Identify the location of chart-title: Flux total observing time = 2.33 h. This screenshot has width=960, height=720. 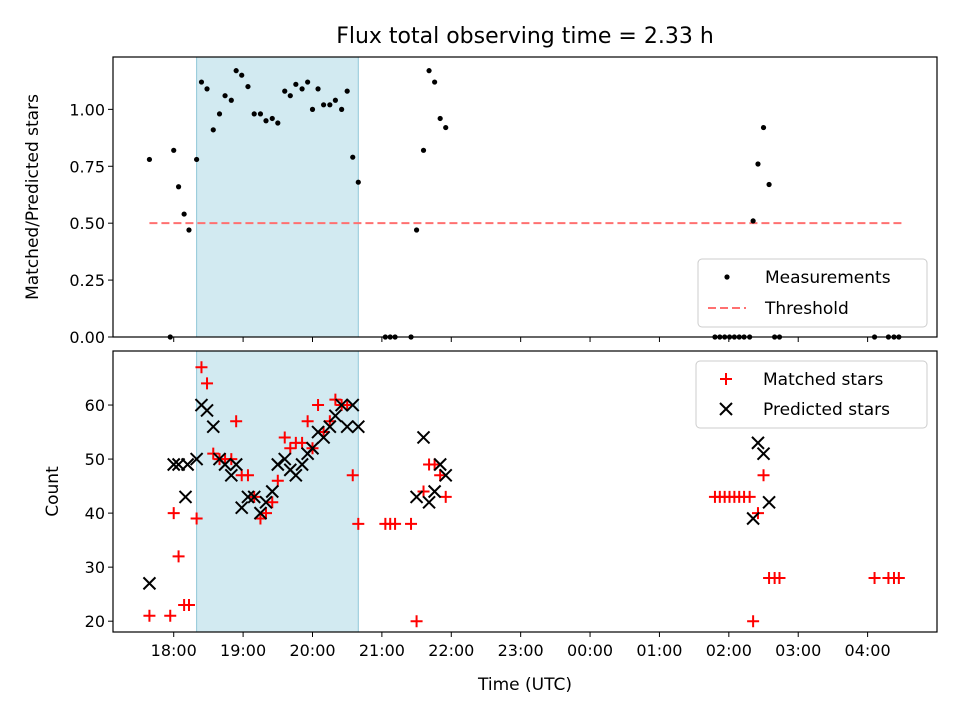
(525, 36).